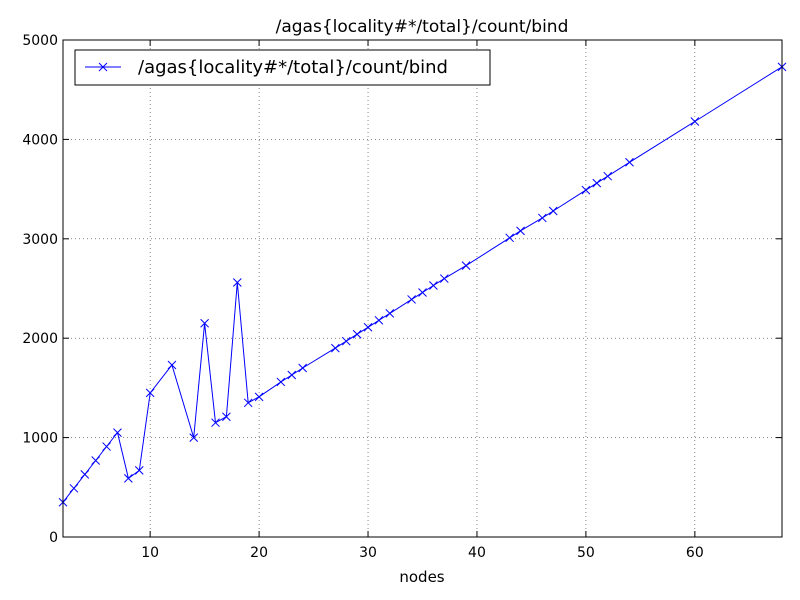  Describe the element at coordinates (40, 140) in the screenshot. I see `y-tick-label: 4000` at that location.